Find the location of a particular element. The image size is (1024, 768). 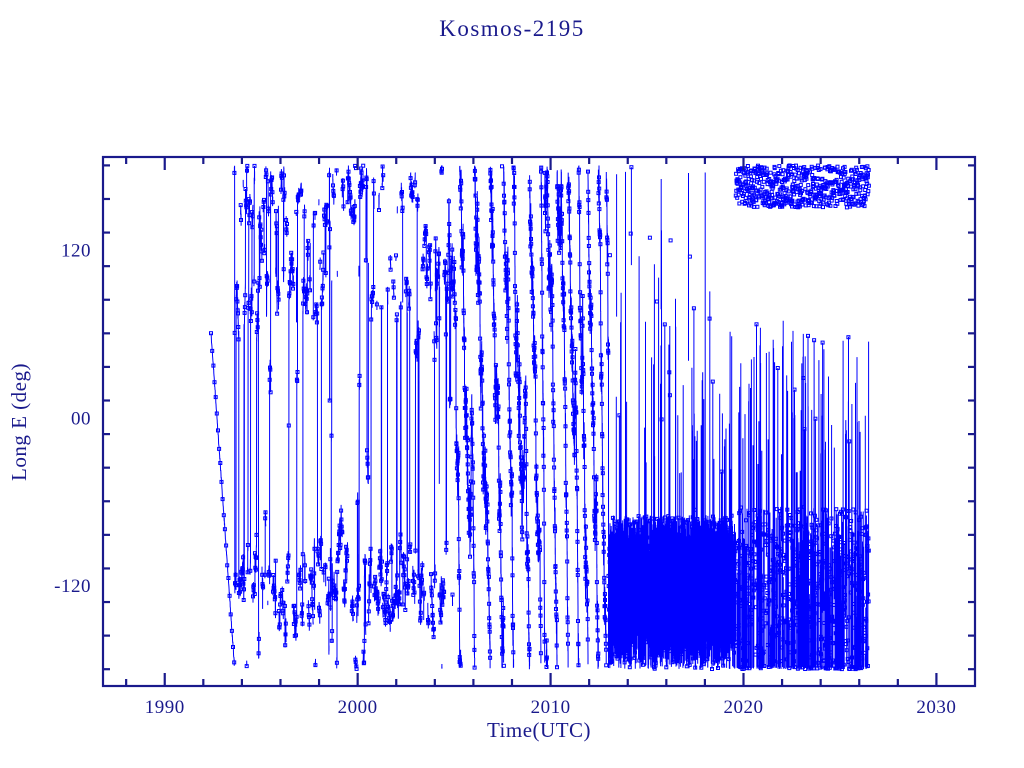

x-tick-label: 2020 is located at coordinates (743, 707).